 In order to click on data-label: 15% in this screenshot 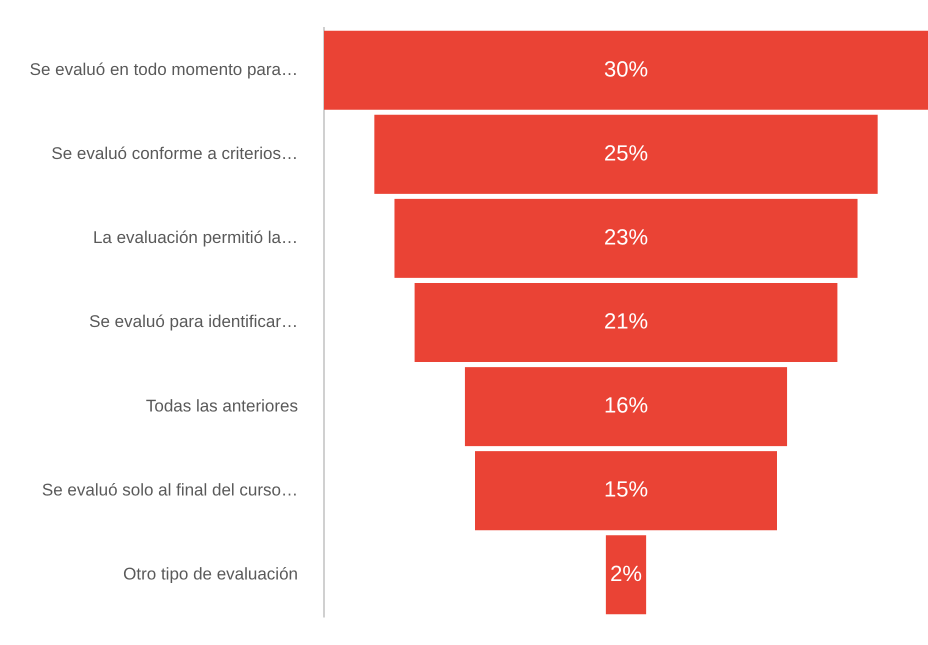, I will do `click(626, 489)`.